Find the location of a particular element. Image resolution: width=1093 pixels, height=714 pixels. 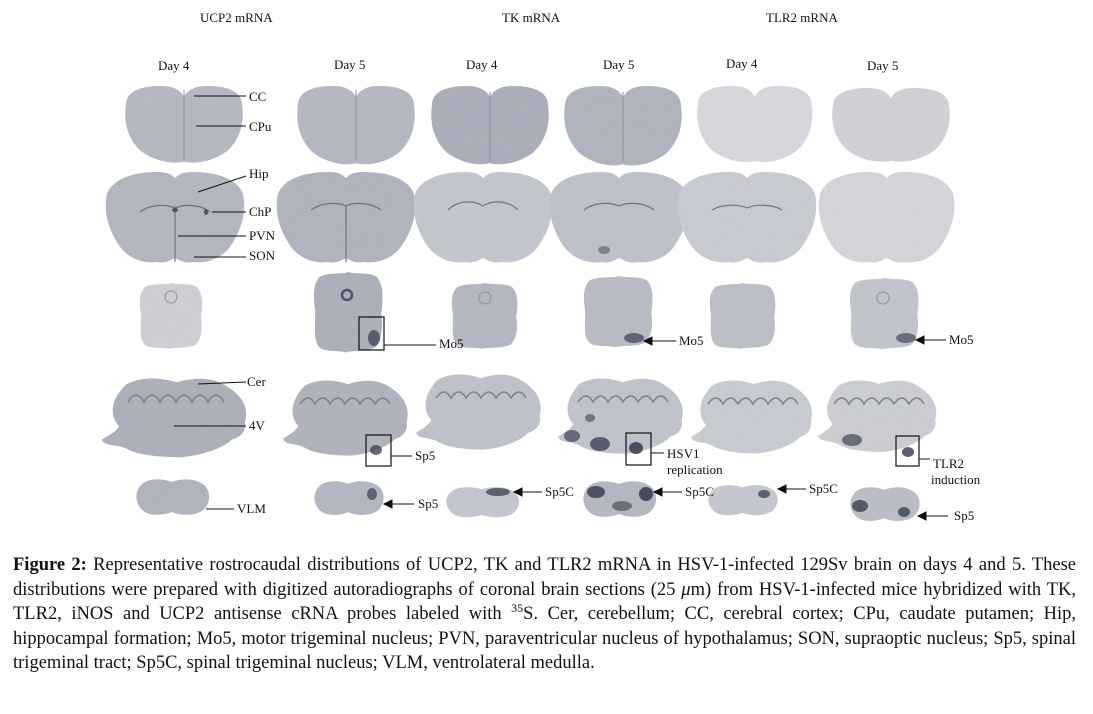

gene-label-tlr2: TLR2 mRNA is located at coordinates (802, 17).